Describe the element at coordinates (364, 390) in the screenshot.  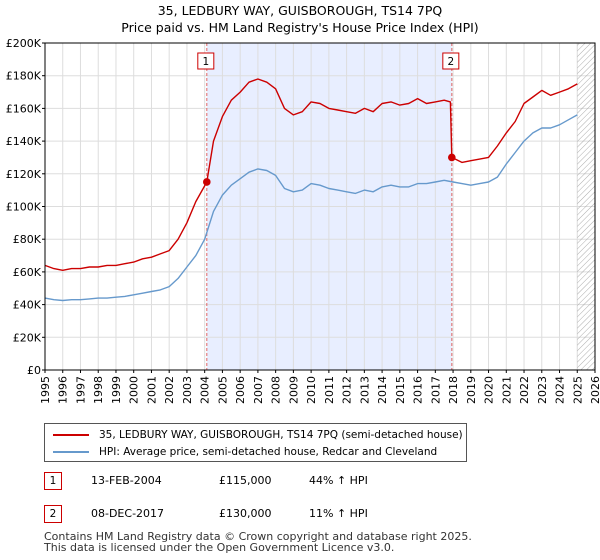
I see `x-tick-label: 2013` at that location.